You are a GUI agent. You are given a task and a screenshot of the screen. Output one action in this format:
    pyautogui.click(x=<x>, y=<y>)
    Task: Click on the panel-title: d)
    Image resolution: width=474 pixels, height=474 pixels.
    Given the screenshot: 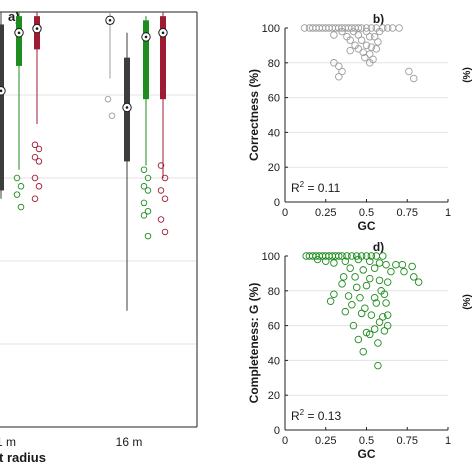 What is the action you would take?
    pyautogui.click(x=378, y=247)
    